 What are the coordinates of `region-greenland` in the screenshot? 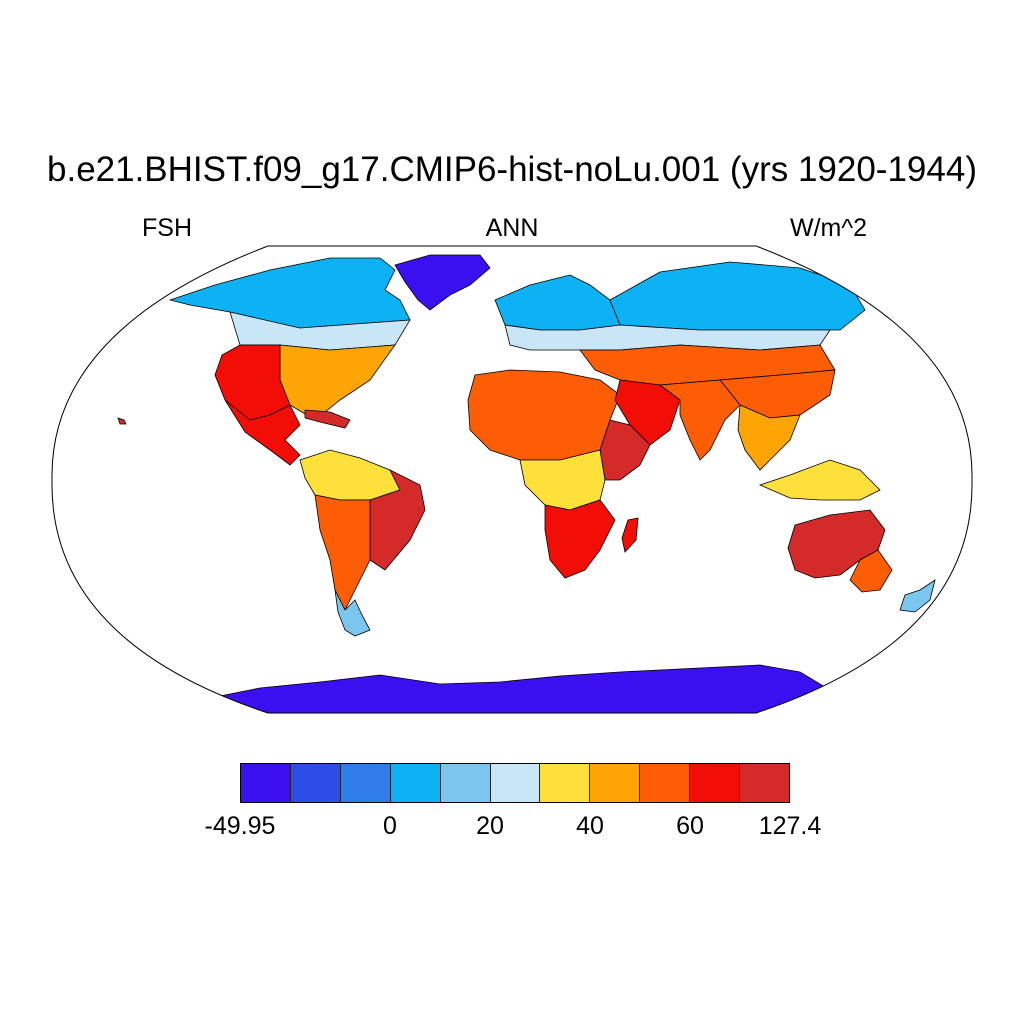 It's located at (442, 282).